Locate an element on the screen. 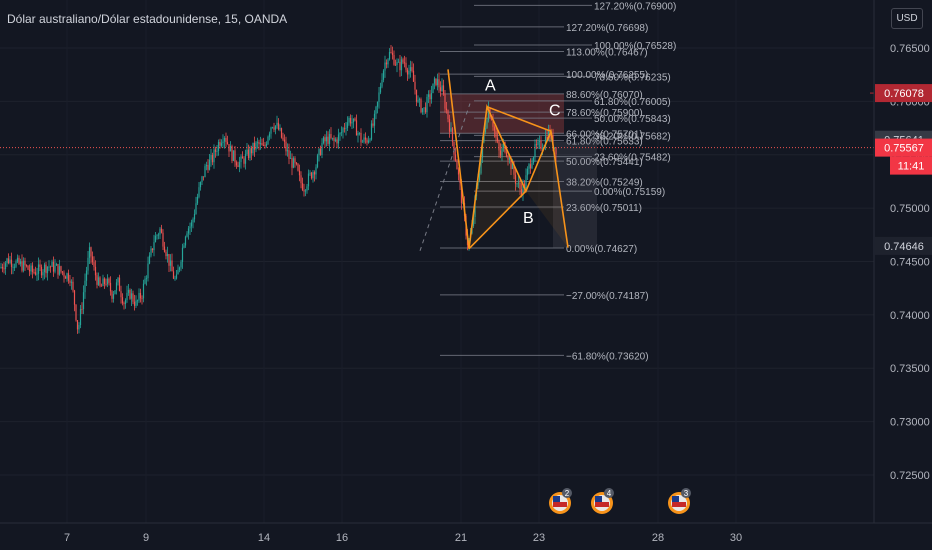 The image size is (932, 550). flag-canton is located at coordinates (675, 499).